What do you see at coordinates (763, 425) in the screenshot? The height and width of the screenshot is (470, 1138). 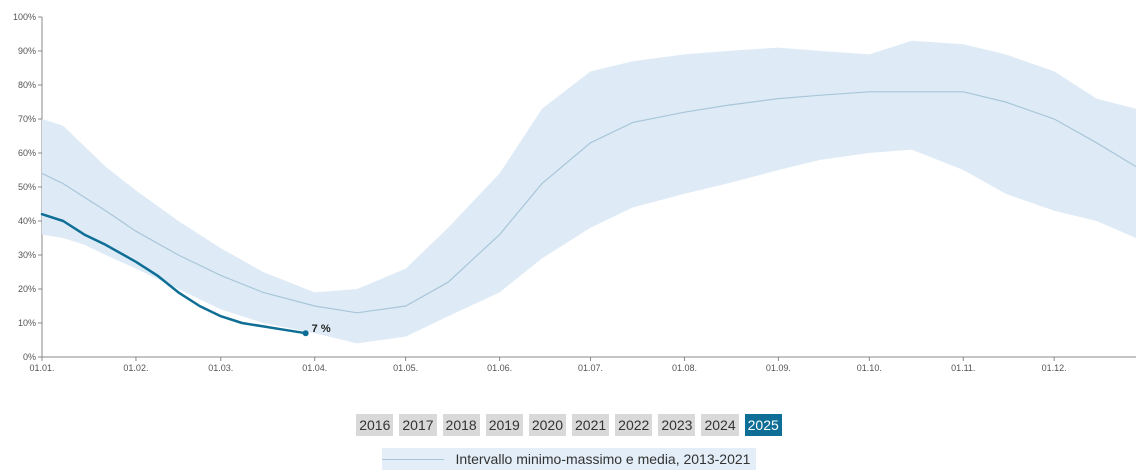 I see `year-button-2025: 2025` at bounding box center [763, 425].